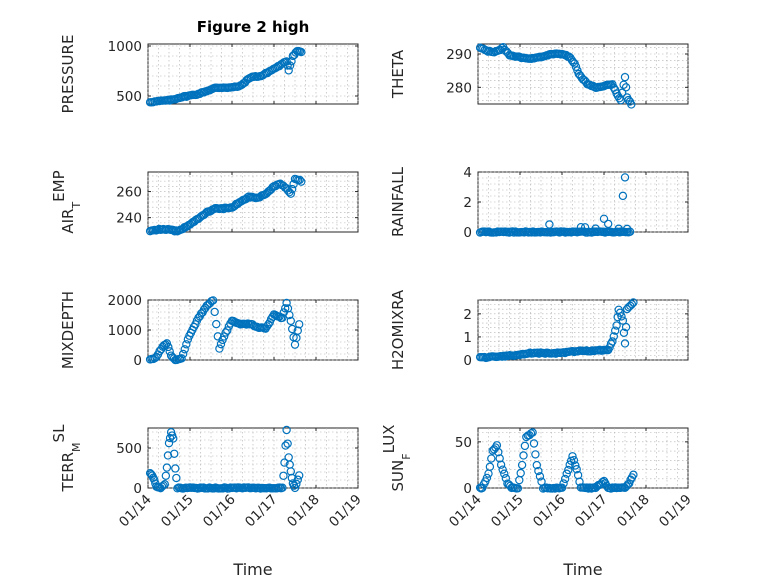  What do you see at coordinates (204, 203) in the screenshot?
I see `subplot-air-temp: 240 260 AIRTEMP` at bounding box center [204, 203].